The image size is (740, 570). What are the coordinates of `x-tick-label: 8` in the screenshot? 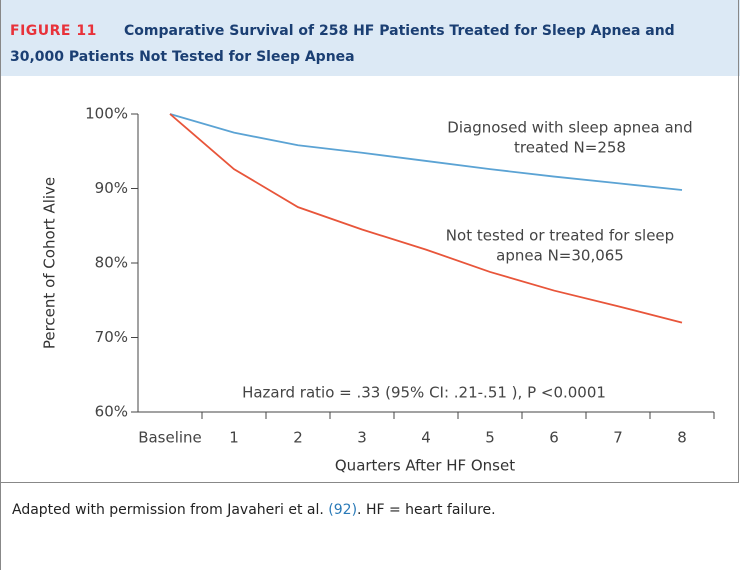 It's located at (682, 438).